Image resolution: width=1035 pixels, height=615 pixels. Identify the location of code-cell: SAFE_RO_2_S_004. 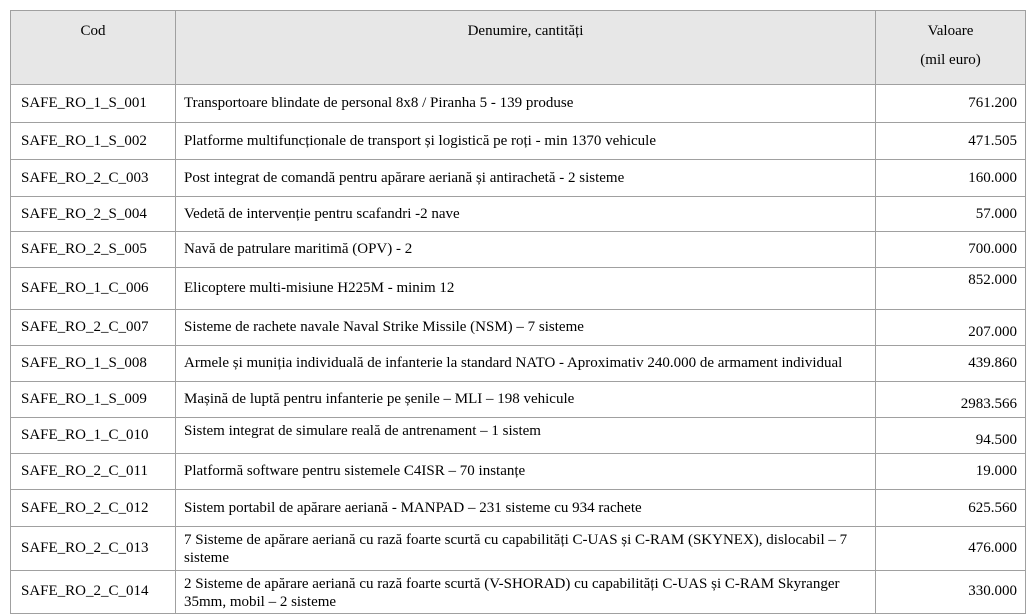
(93, 214).